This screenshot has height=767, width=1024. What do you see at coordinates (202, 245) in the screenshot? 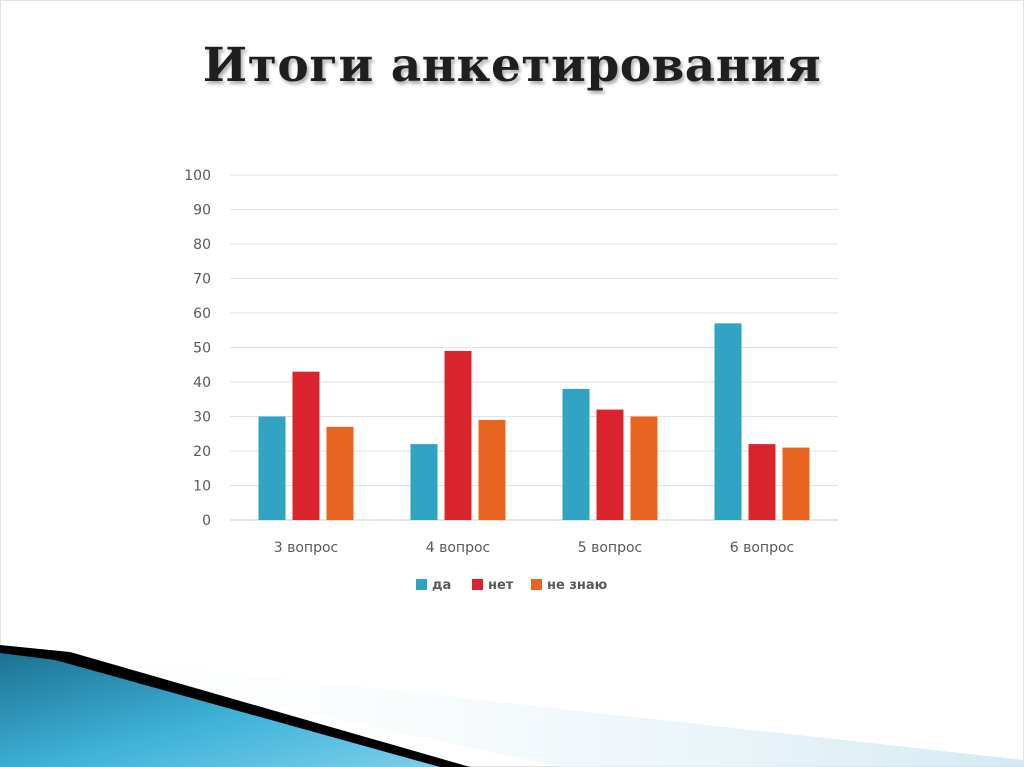
I see `y-tick-label: 80` at bounding box center [202, 245].